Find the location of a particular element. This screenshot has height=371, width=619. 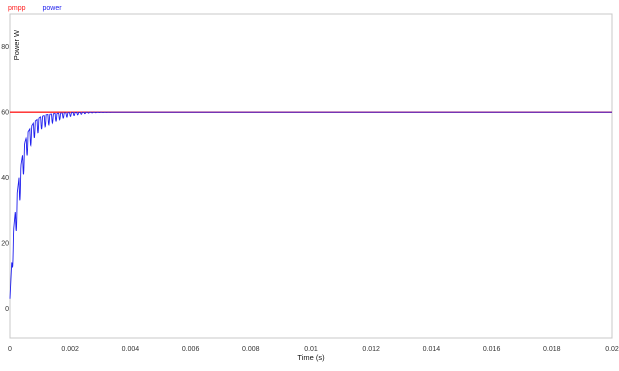

y-tick-label: 60 is located at coordinates (5, 113).